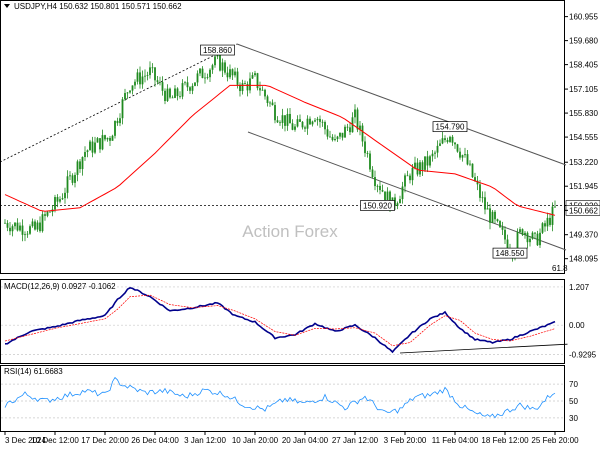 The width and height of the screenshot is (600, 450). What do you see at coordinates (483, 348) in the screenshot?
I see `macd-trendline` at bounding box center [483, 348].